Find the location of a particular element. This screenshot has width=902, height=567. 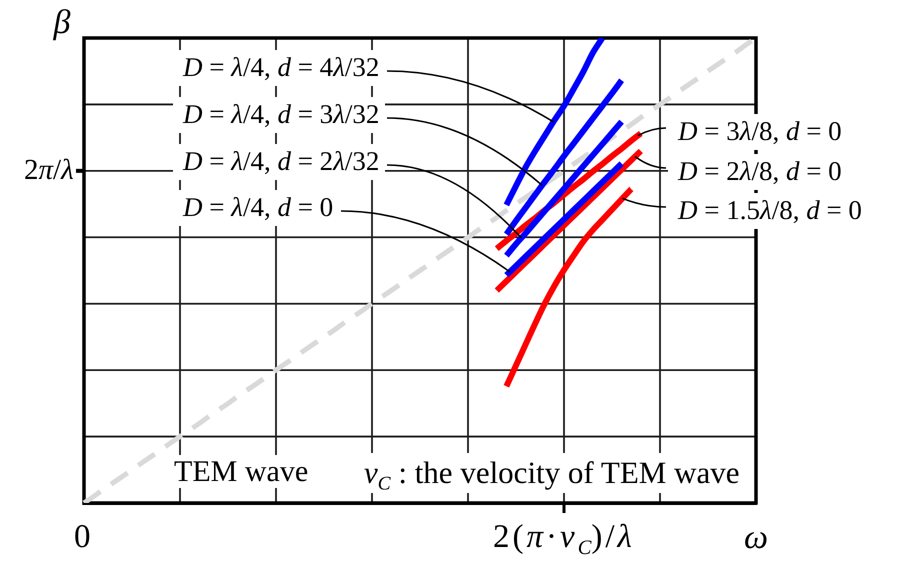

y-axis-title: β is located at coordinates (62, 22).